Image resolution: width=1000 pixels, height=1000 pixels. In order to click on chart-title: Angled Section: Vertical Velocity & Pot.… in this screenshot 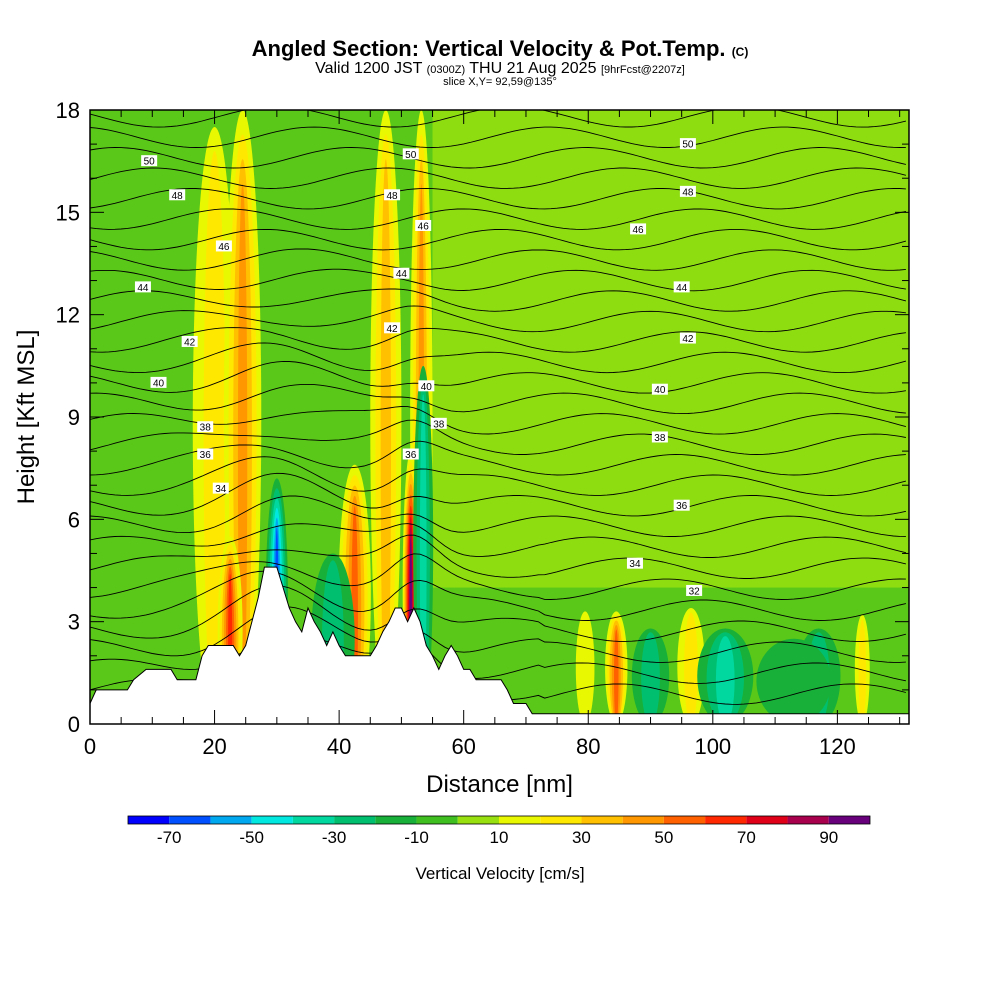, I will do `click(500, 49)`.